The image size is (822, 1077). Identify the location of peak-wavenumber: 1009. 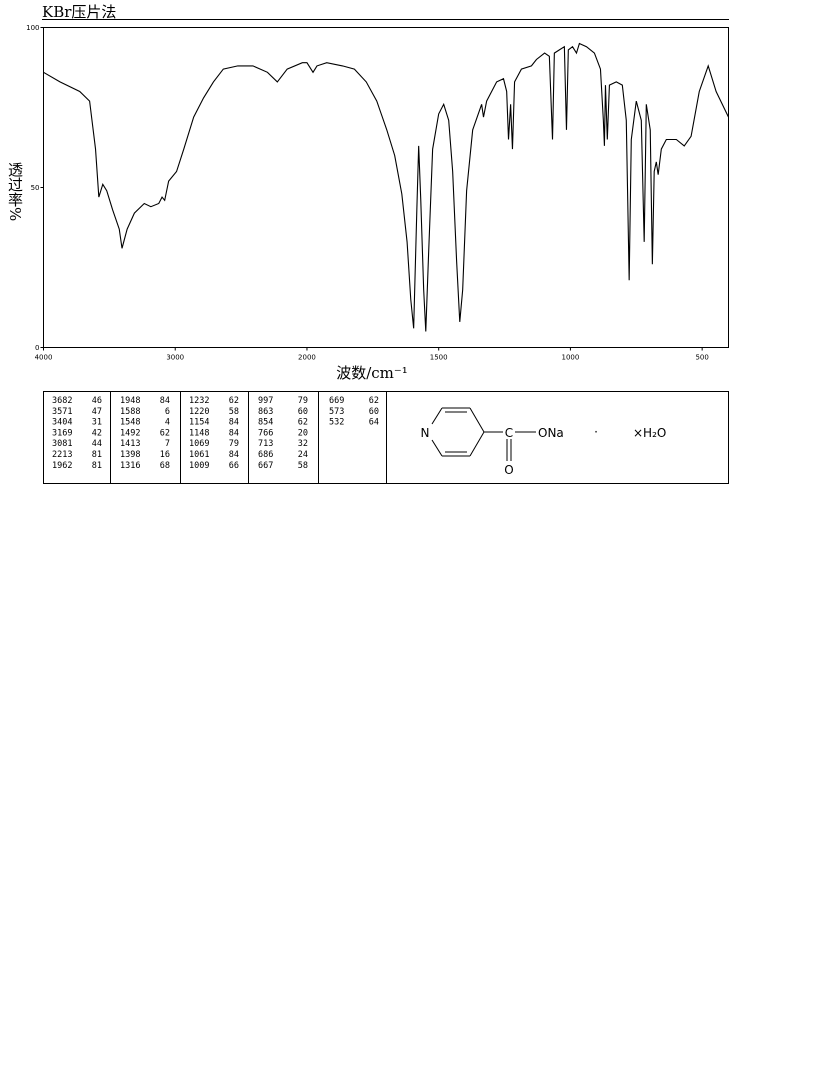
(199, 466).